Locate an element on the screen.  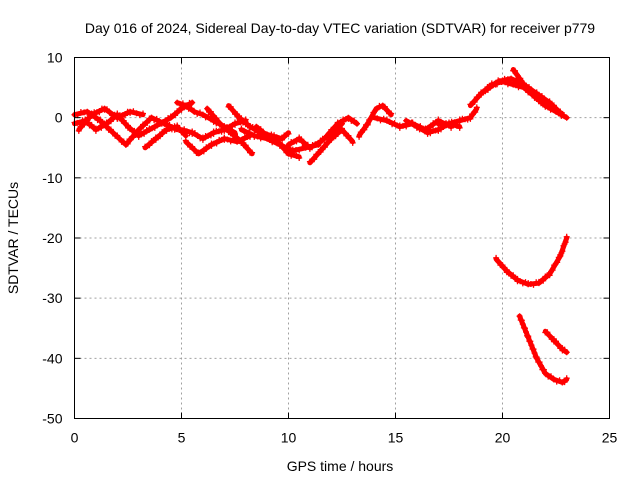
series-sat-w is located at coordinates (543, 349).